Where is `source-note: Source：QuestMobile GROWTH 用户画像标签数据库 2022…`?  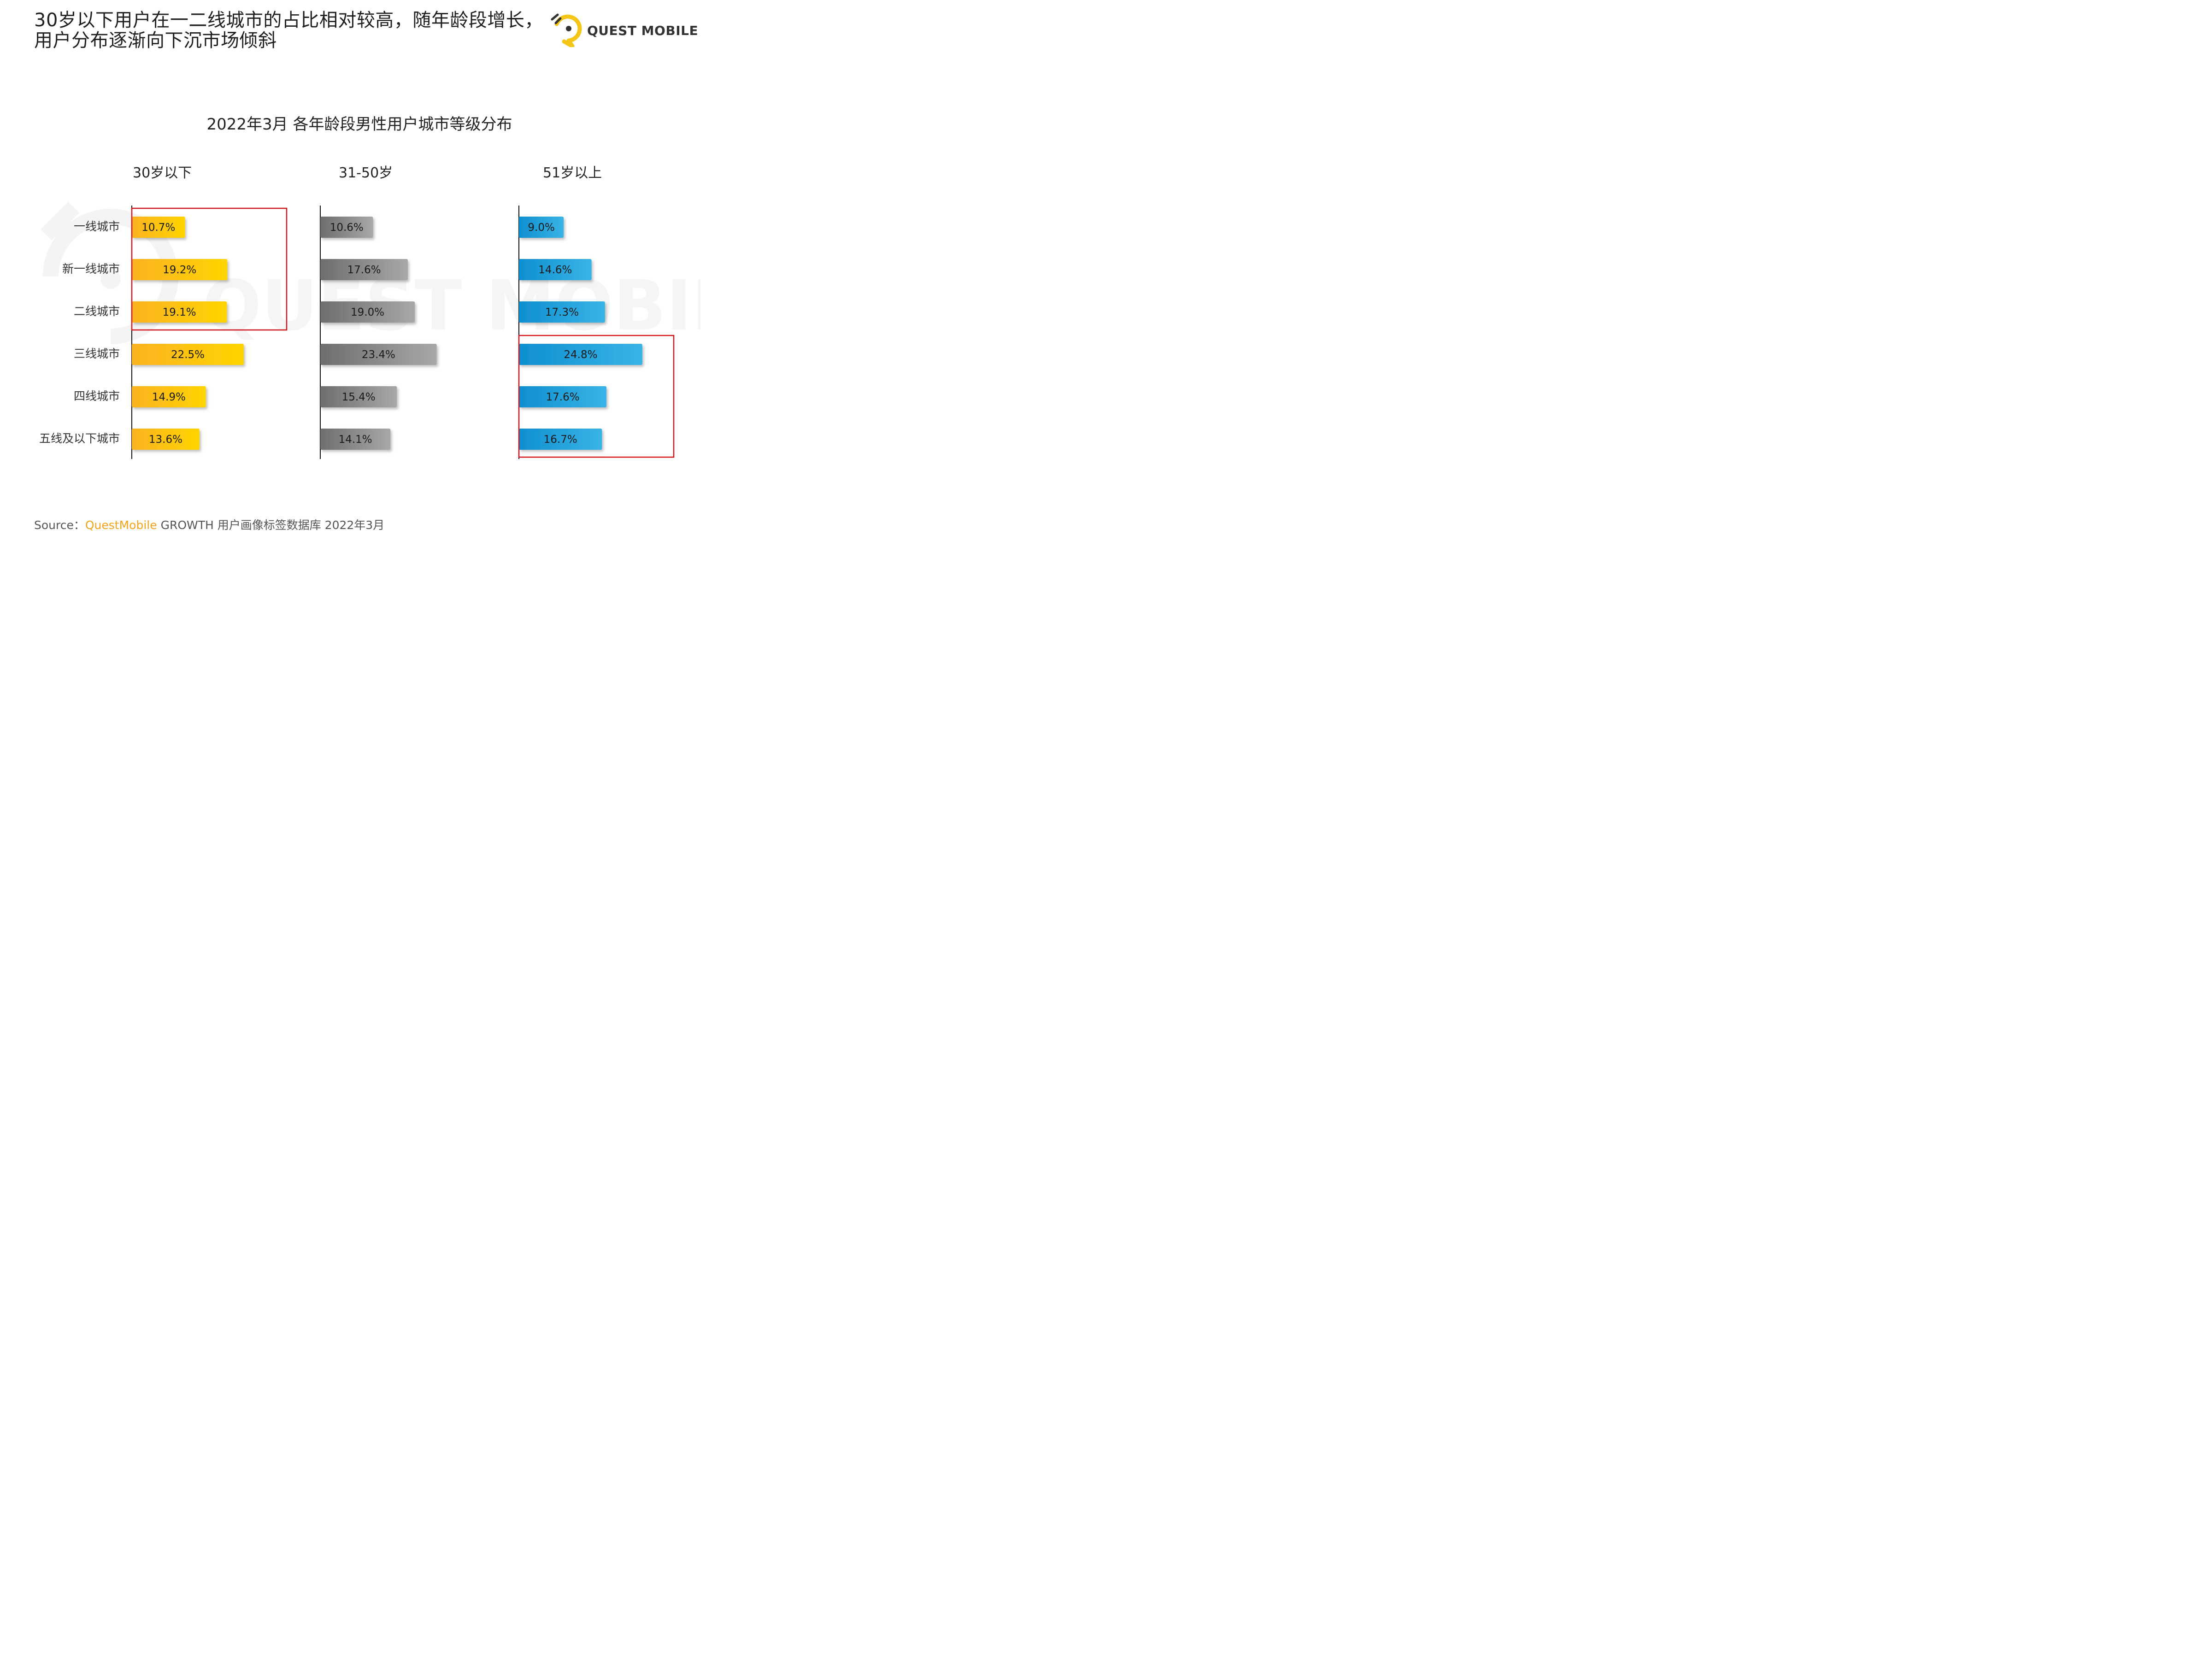 source-note: Source：QuestMobile GROWTH 用户画像标签数据库 2022… is located at coordinates (209, 524).